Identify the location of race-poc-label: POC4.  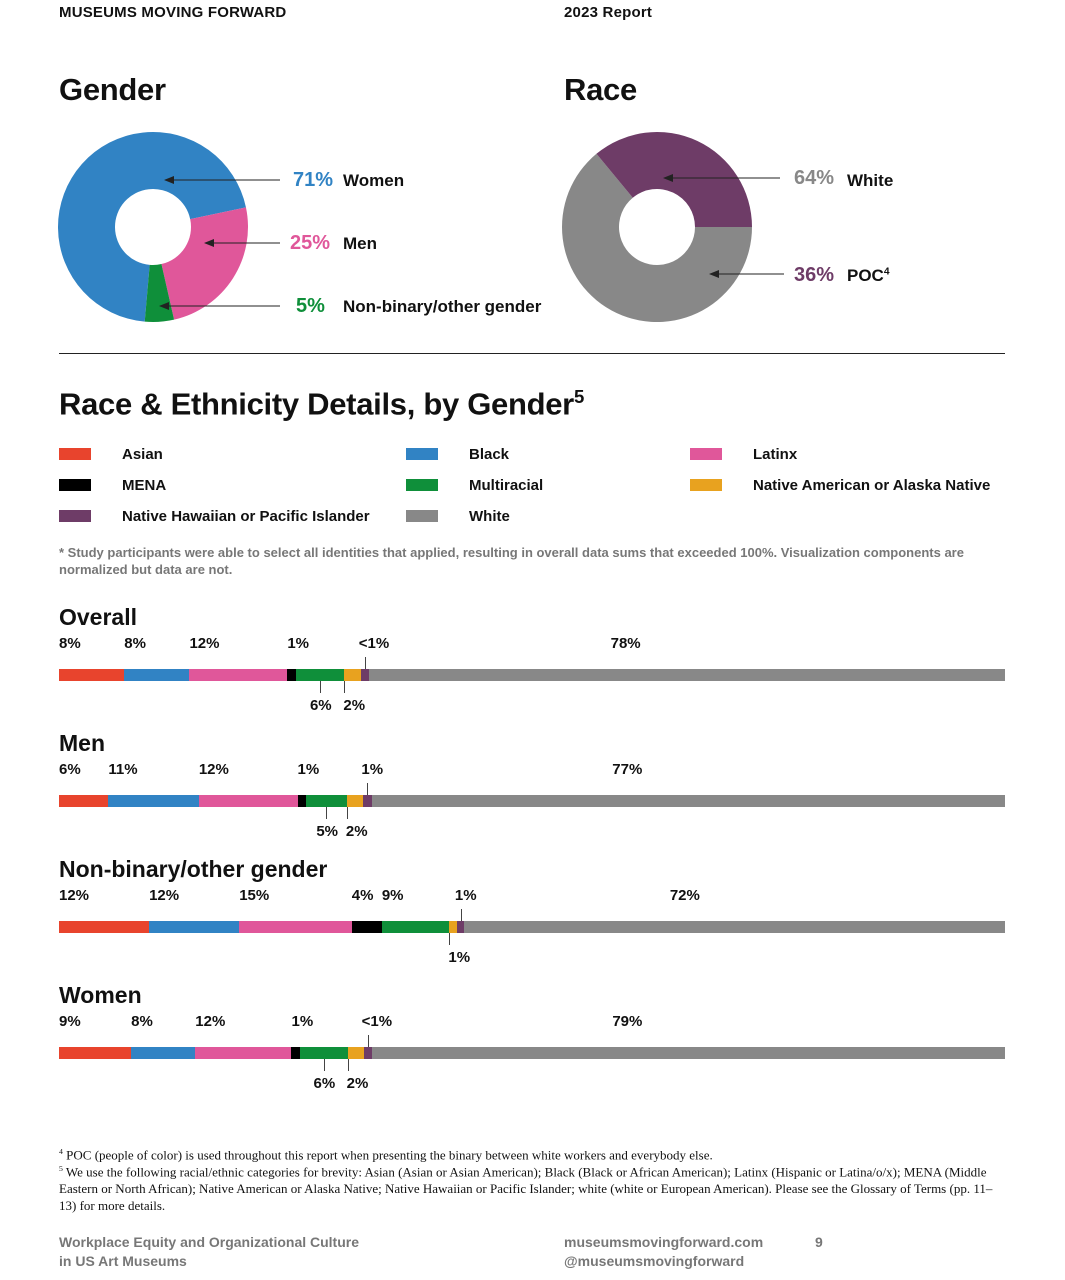
(868, 275).